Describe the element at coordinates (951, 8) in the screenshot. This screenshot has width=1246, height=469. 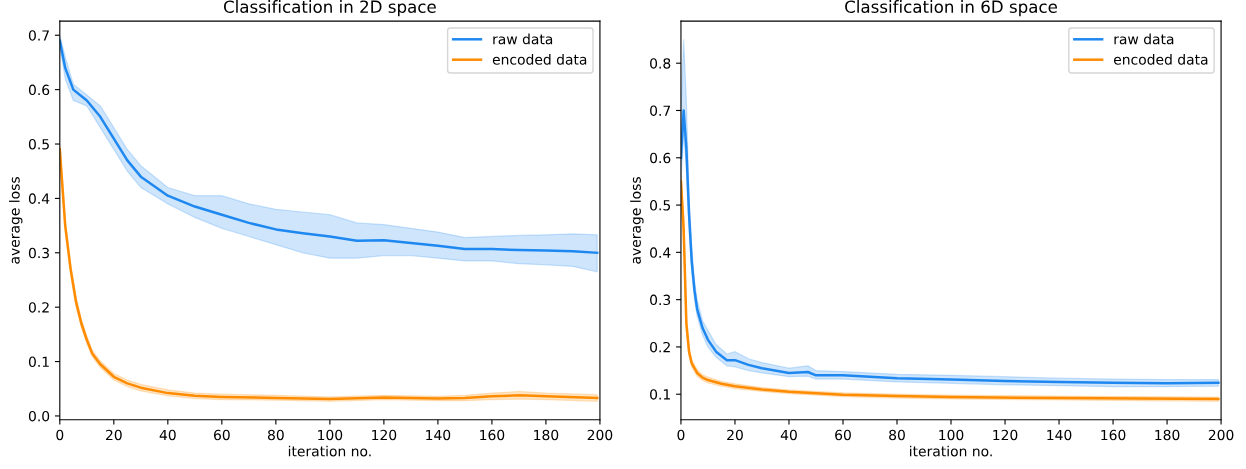
I see `chart-title: Classification in 6D space` at that location.